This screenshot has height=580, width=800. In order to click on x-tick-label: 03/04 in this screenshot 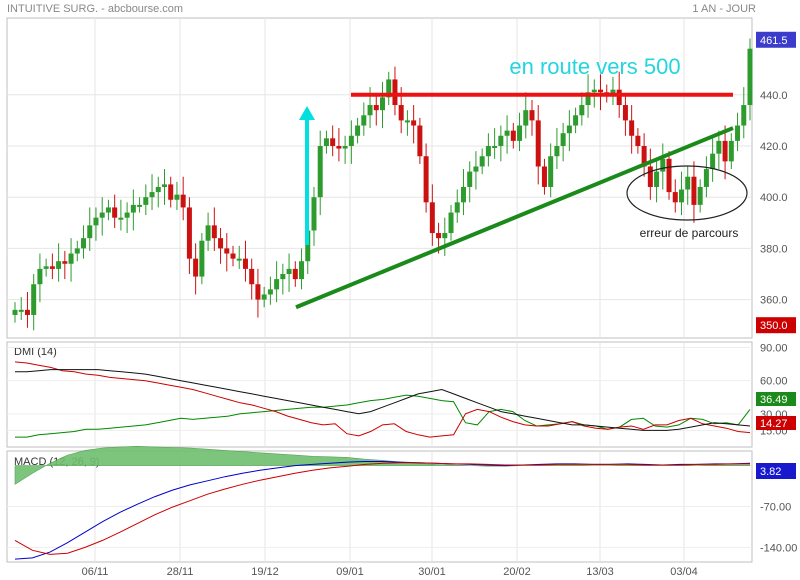, I will do `click(684, 572)`.